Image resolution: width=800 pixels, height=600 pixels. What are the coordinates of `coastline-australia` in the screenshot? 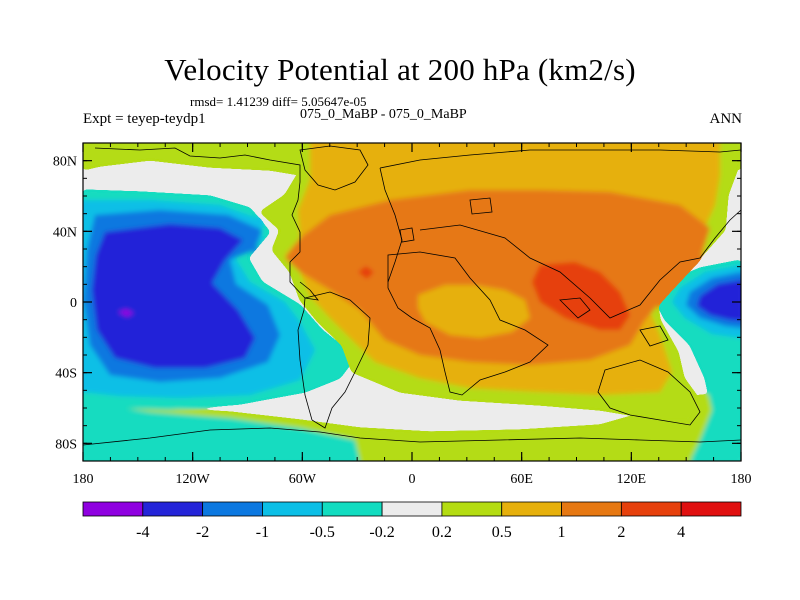 It's located at (649, 392).